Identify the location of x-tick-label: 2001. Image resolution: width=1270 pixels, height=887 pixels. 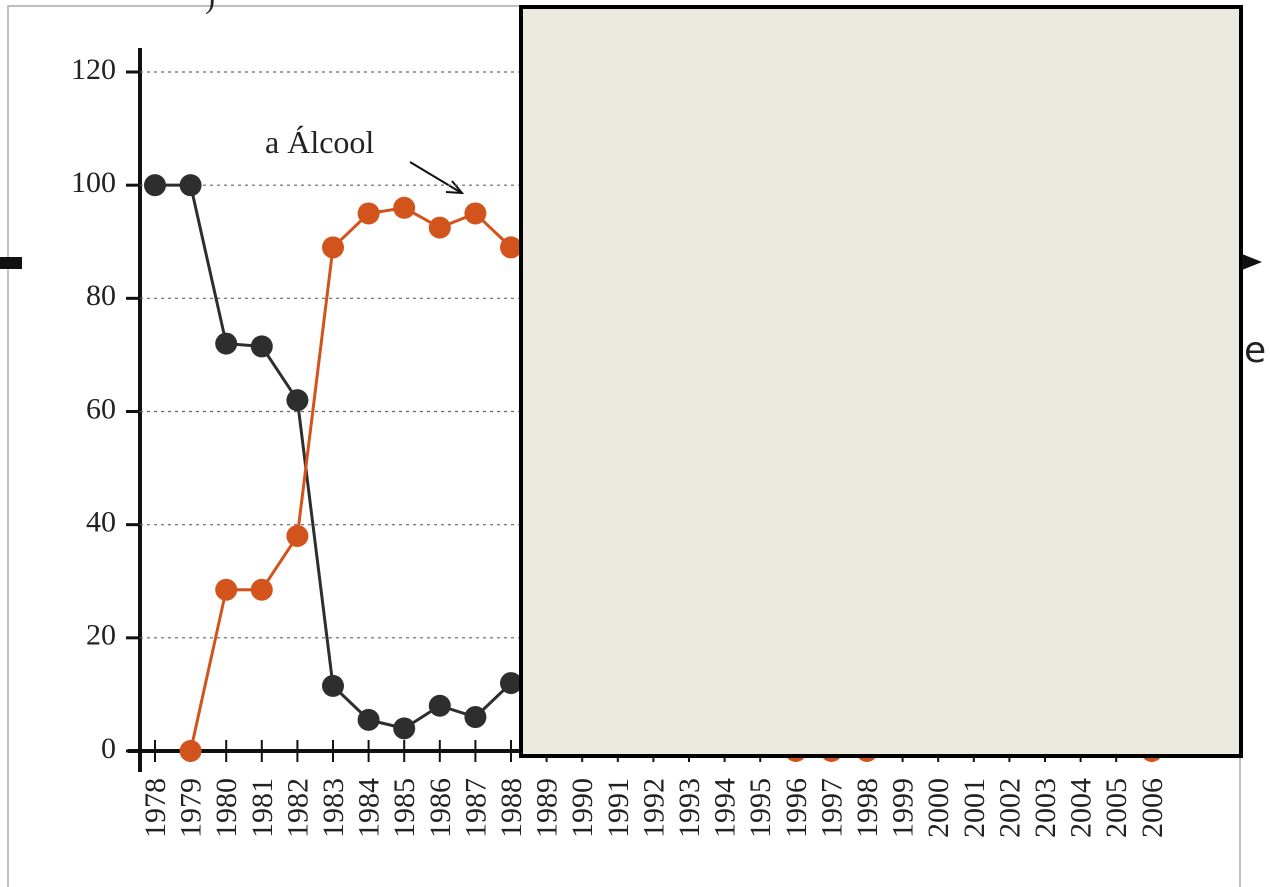
(974, 808).